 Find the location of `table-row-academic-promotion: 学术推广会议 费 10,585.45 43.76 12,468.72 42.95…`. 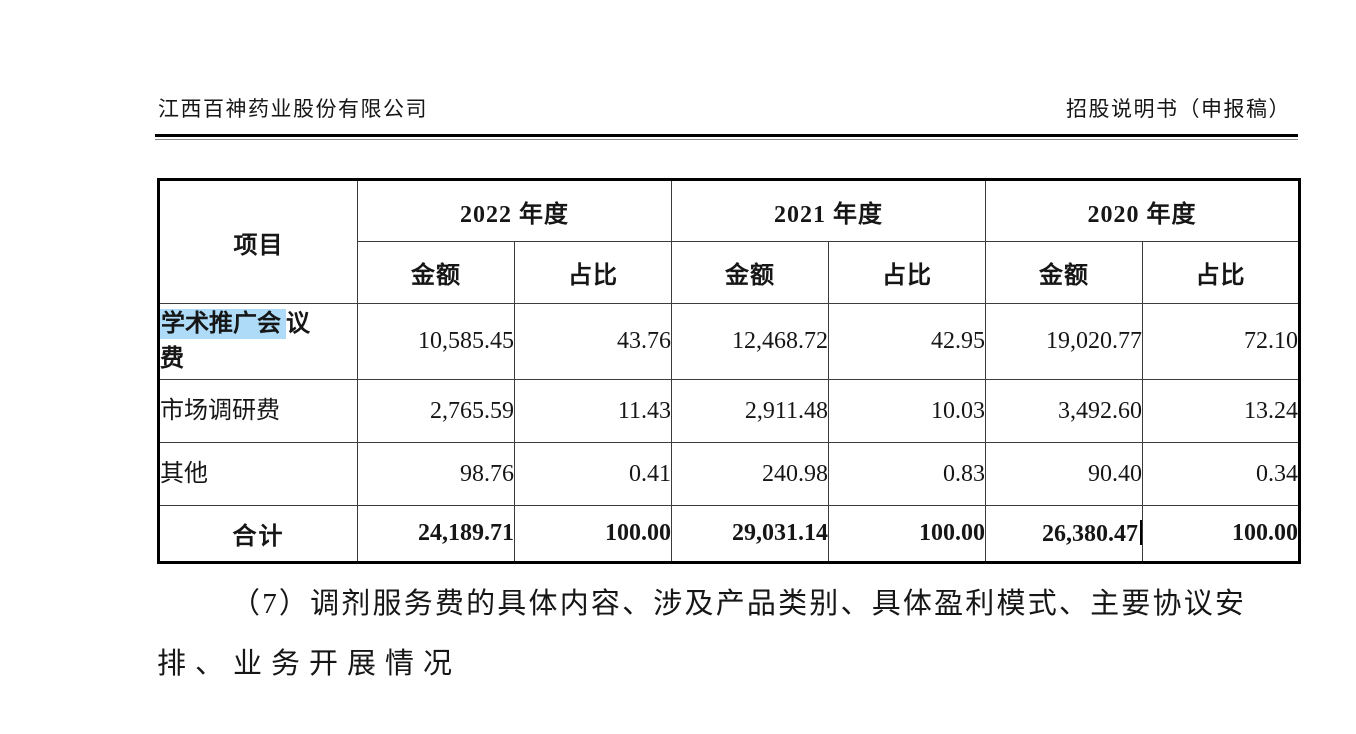

table-row-academic-promotion: 学术推广会议 费 10,585.45 43.76 12,468.72 42.95… is located at coordinates (729, 341).